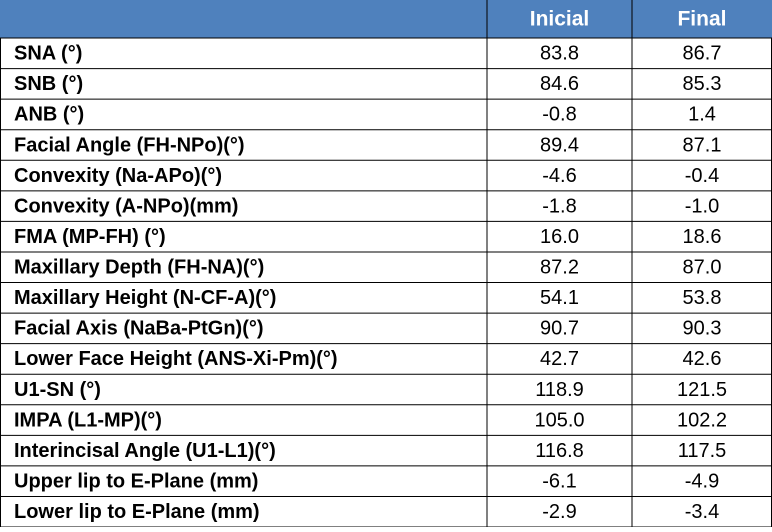 Image resolution: width=772 pixels, height=532 pixels. I want to click on cell-value: -1.0, so click(702, 206).